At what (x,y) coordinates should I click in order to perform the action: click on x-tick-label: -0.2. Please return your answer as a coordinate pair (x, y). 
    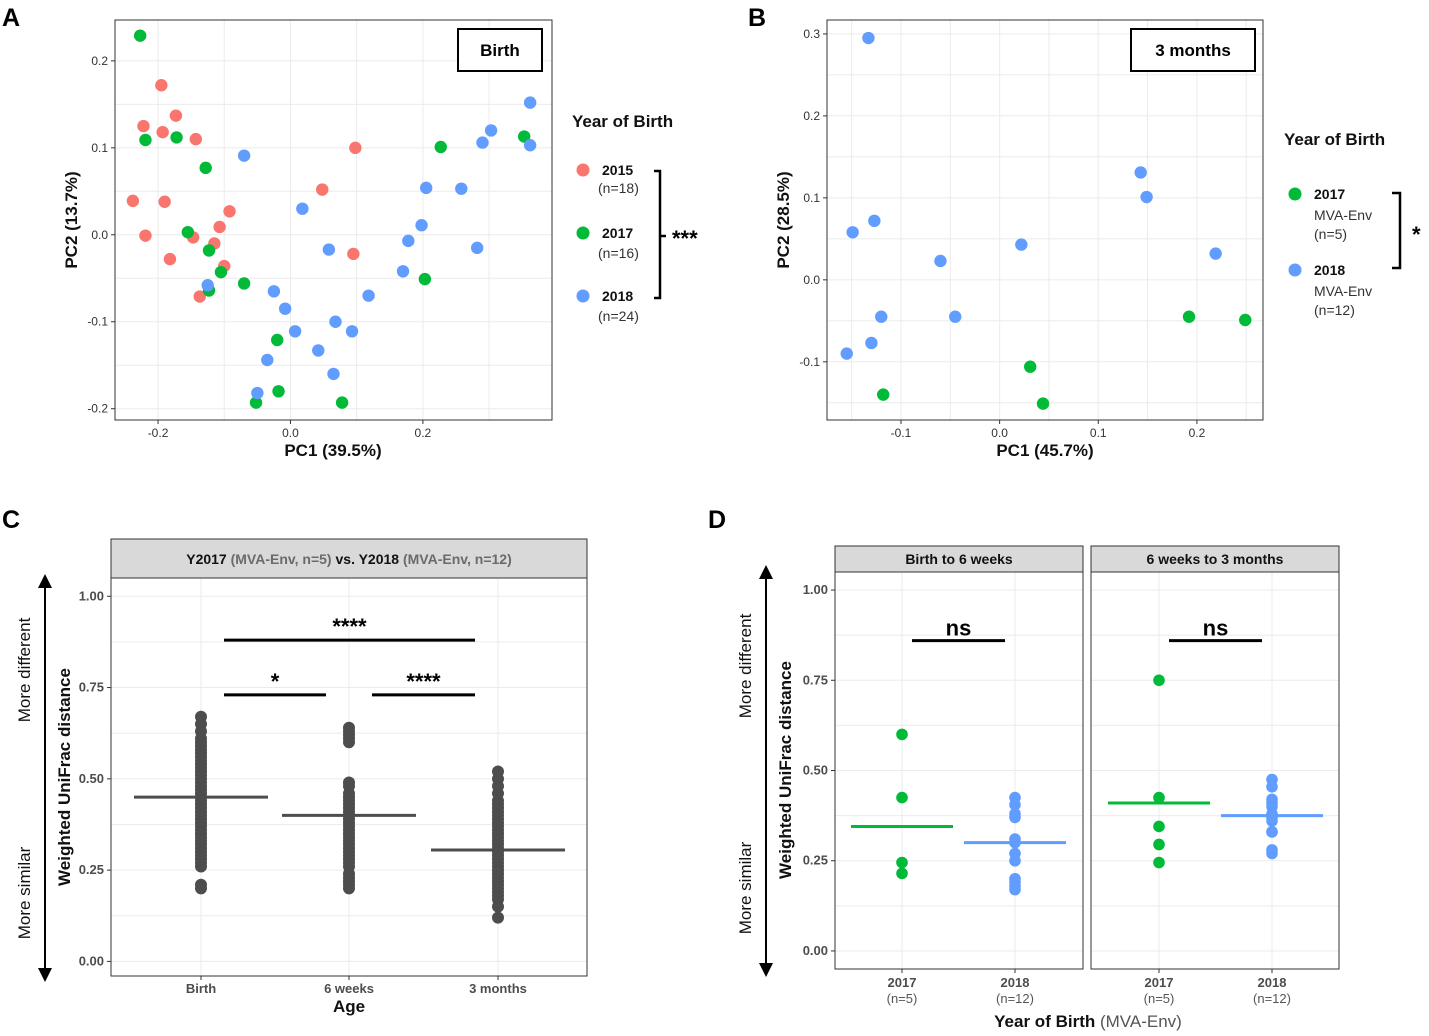
    Looking at the image, I should click on (158, 433).